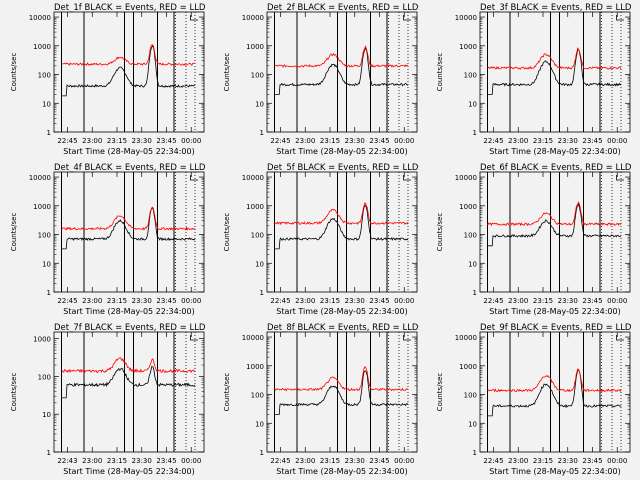 The height and width of the screenshot is (480, 640). Describe the element at coordinates (67, 461) in the screenshot. I see `x-tick-label: 22:43` at that location.